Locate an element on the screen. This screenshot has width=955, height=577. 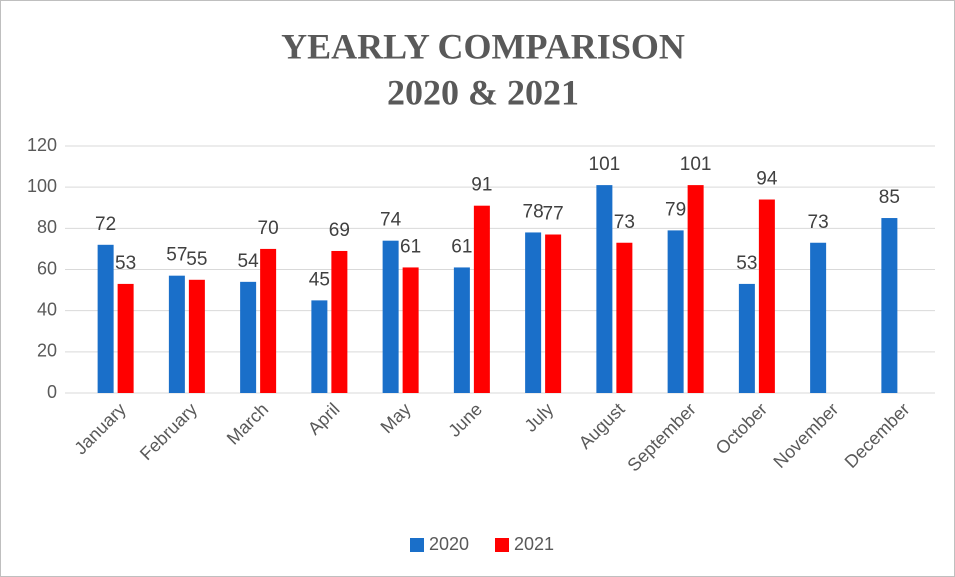
data-label: 74 is located at coordinates (391, 220).